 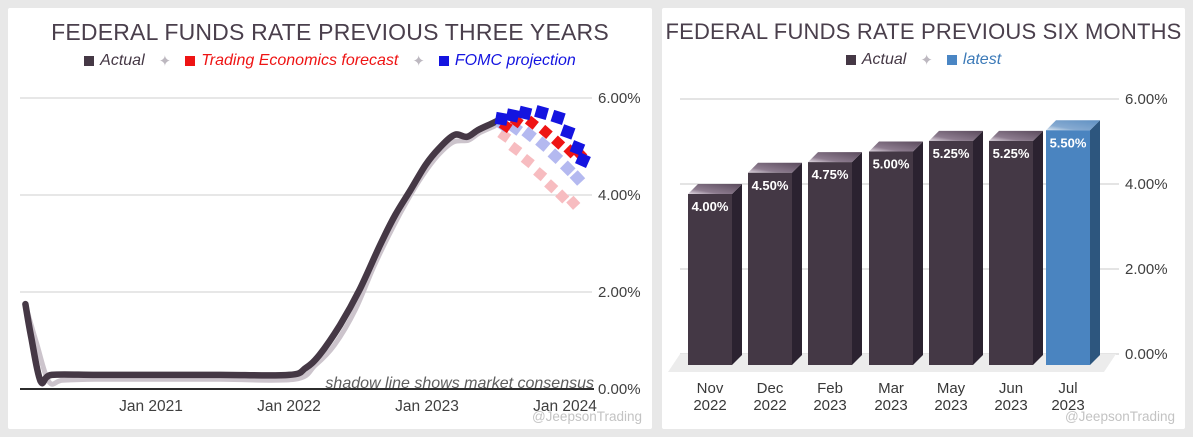 What do you see at coordinates (586, 416) in the screenshot?
I see `watermark-left: @JeepsonTrading` at bounding box center [586, 416].